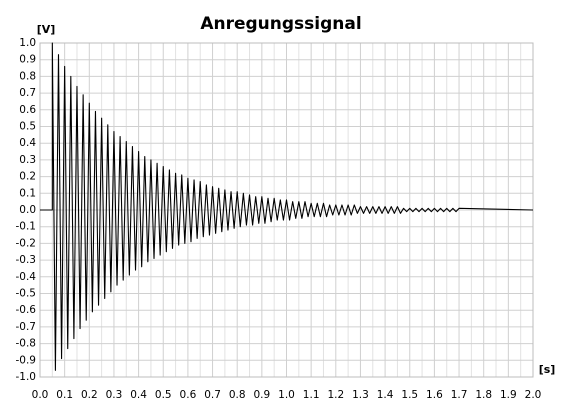  What do you see at coordinates (261, 395) in the screenshot?
I see `x-tick-label: 0.9` at bounding box center [261, 395].